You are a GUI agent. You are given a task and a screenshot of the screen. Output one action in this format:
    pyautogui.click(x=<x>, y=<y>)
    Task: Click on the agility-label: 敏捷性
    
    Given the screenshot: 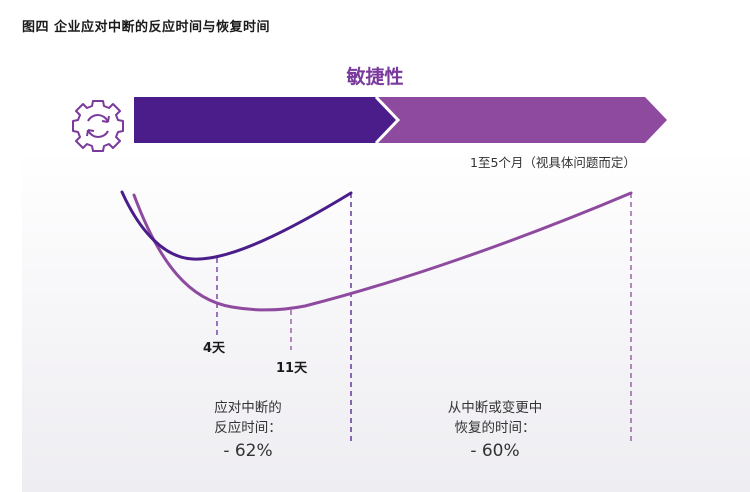 What is the action you would take?
    pyautogui.click(x=375, y=77)
    